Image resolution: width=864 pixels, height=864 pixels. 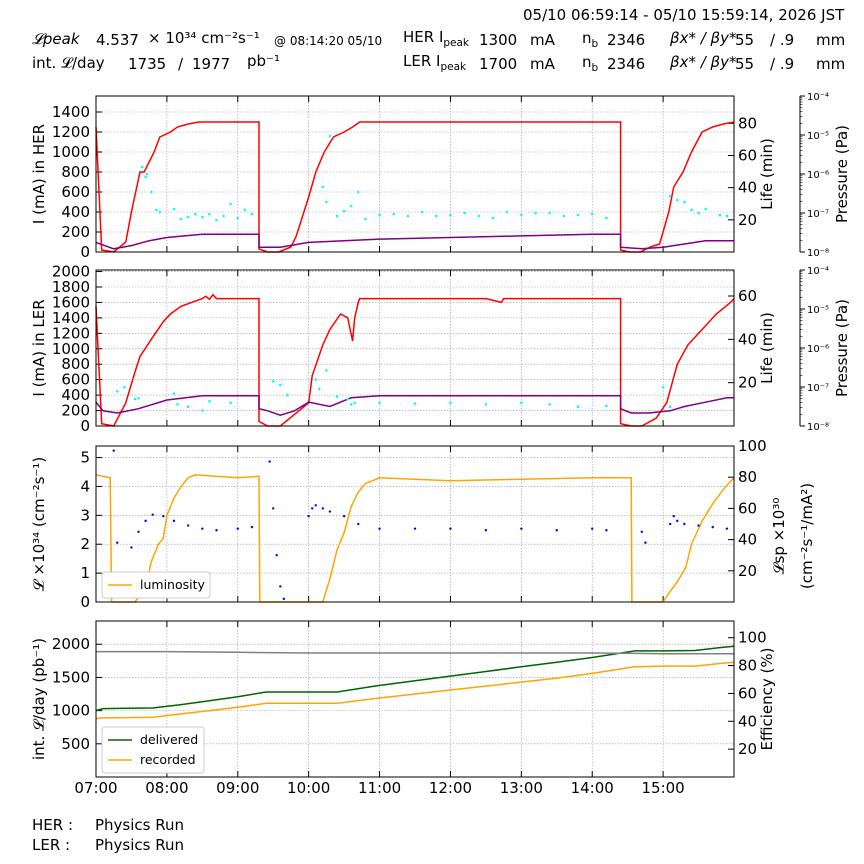 I want to click on y2-tick-label: 60, so click(x=747, y=296).